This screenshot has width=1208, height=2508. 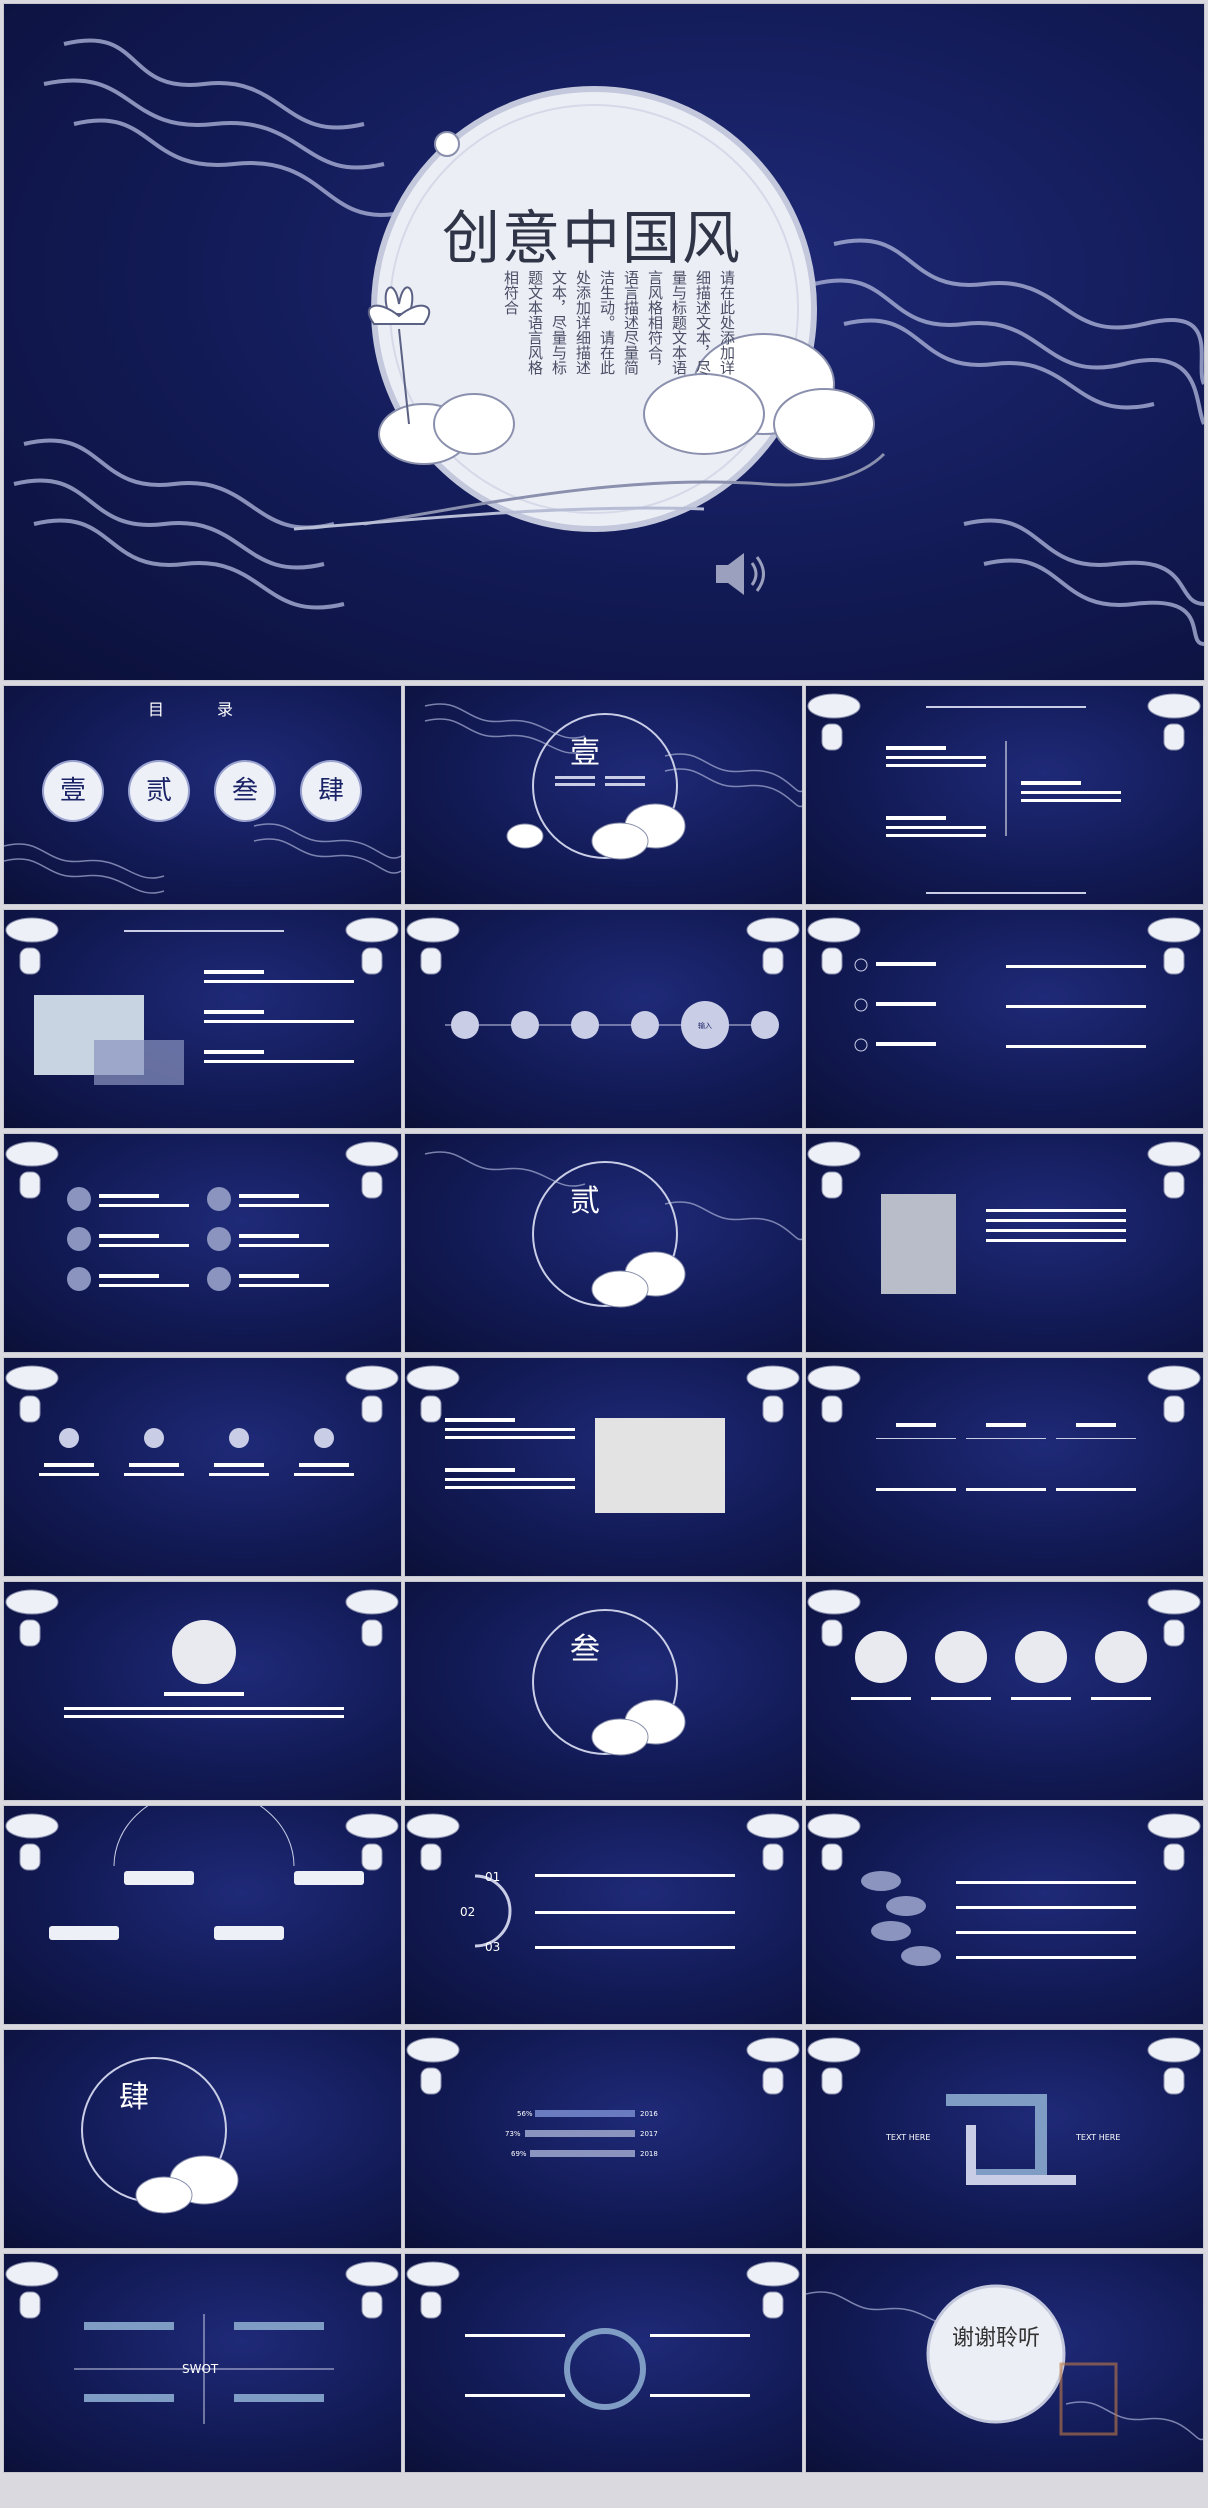 What do you see at coordinates (513, 2134) in the screenshot?
I see `bar-label-73: 73%` at bounding box center [513, 2134].